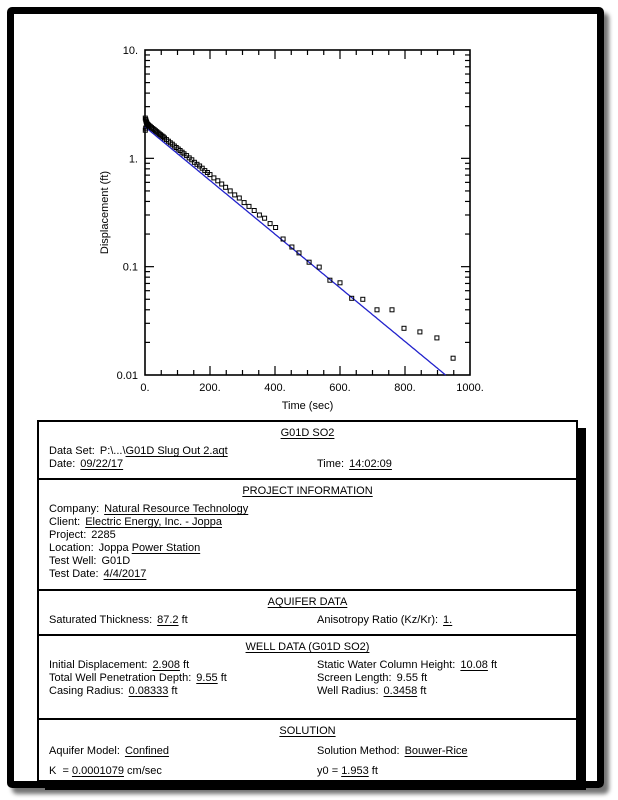  I want to click on solution-heading: SOLUTION, so click(307, 731).